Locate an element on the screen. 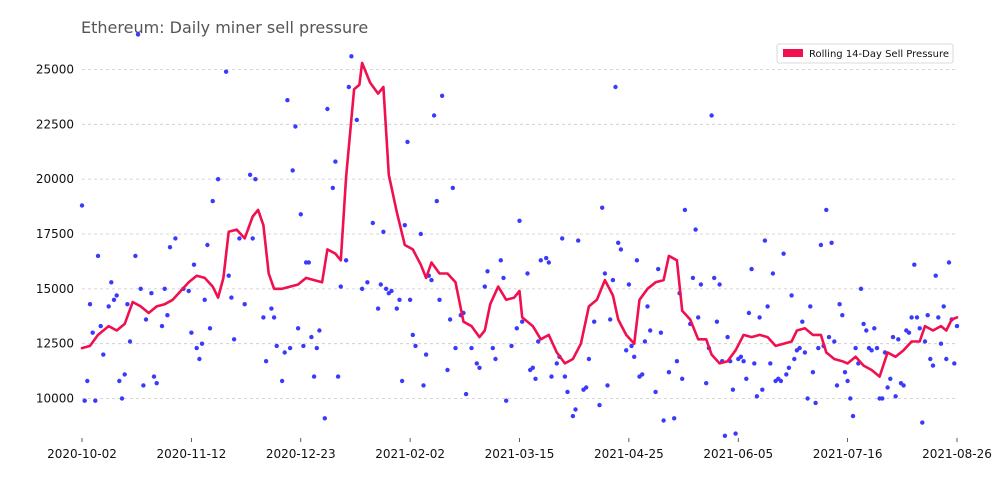  y-tick-label: 20000 is located at coordinates (55, 179).